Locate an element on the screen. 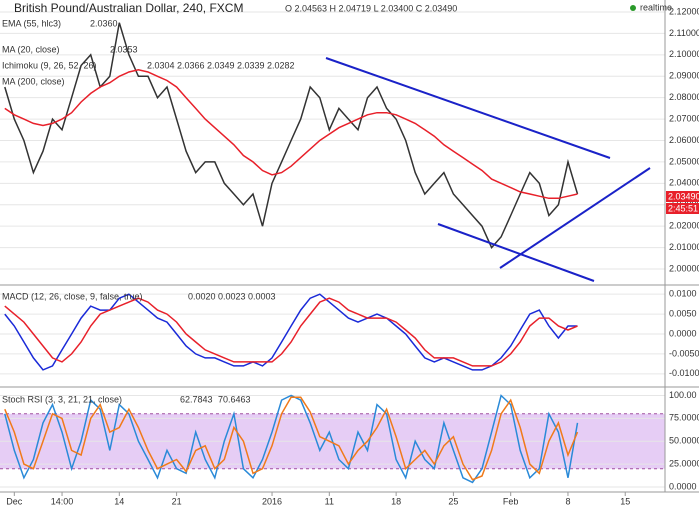 This screenshot has width=699, height=508. indicator-label: MA (200, close) is located at coordinates (33, 81).